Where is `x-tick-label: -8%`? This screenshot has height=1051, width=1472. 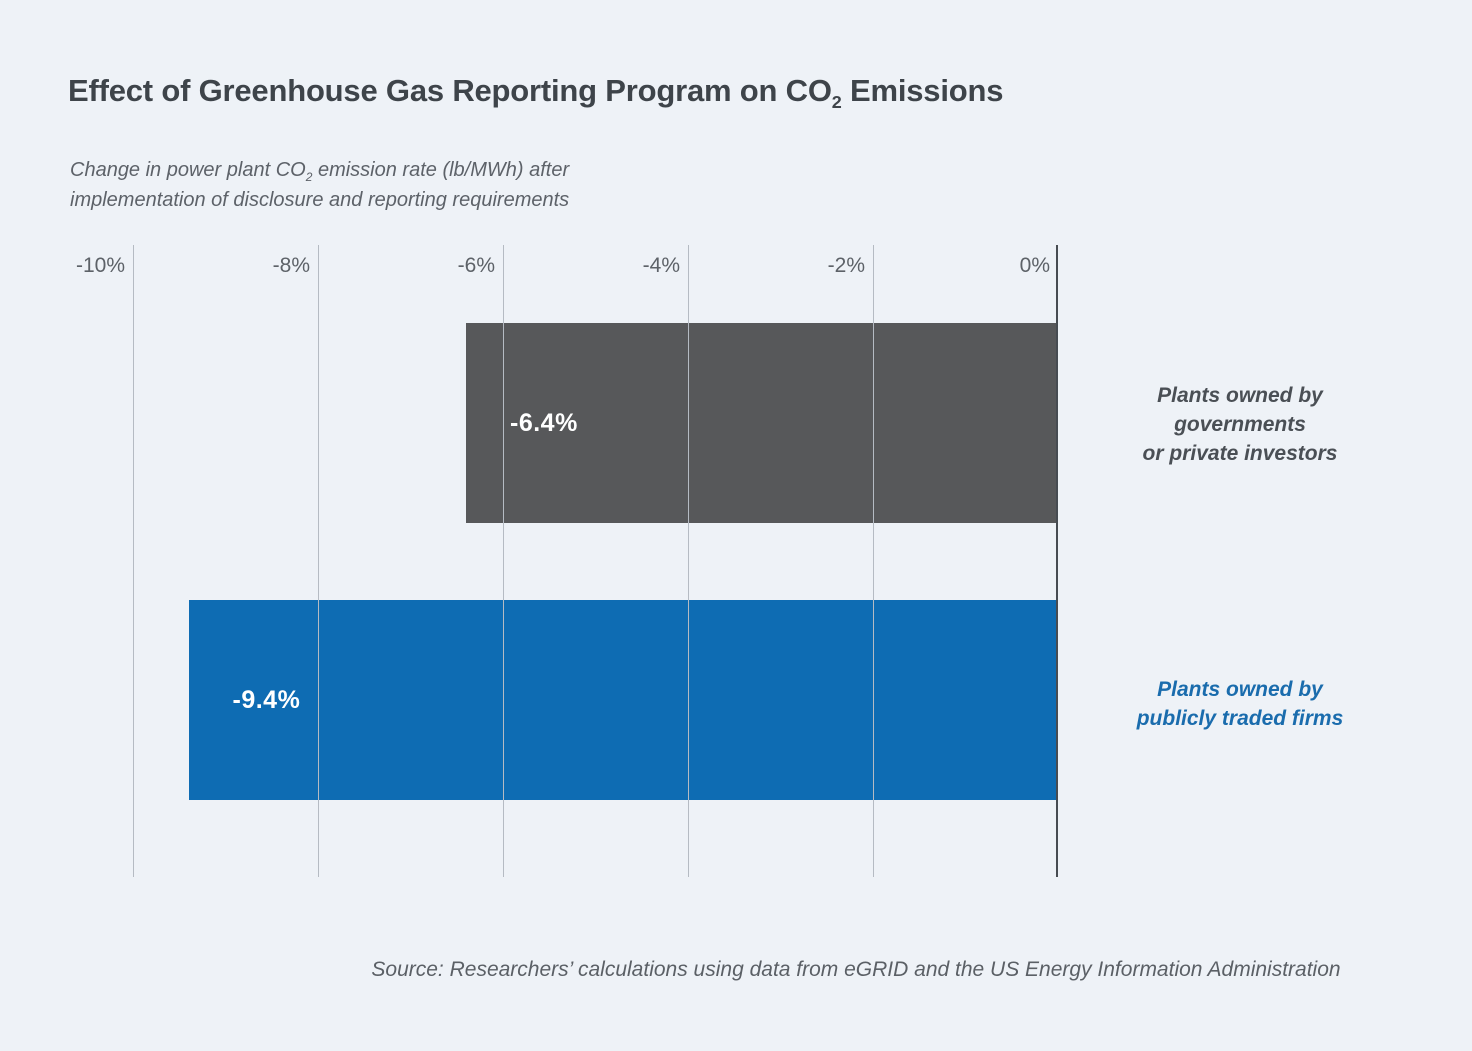
x-tick-label: -8% is located at coordinates (291, 265).